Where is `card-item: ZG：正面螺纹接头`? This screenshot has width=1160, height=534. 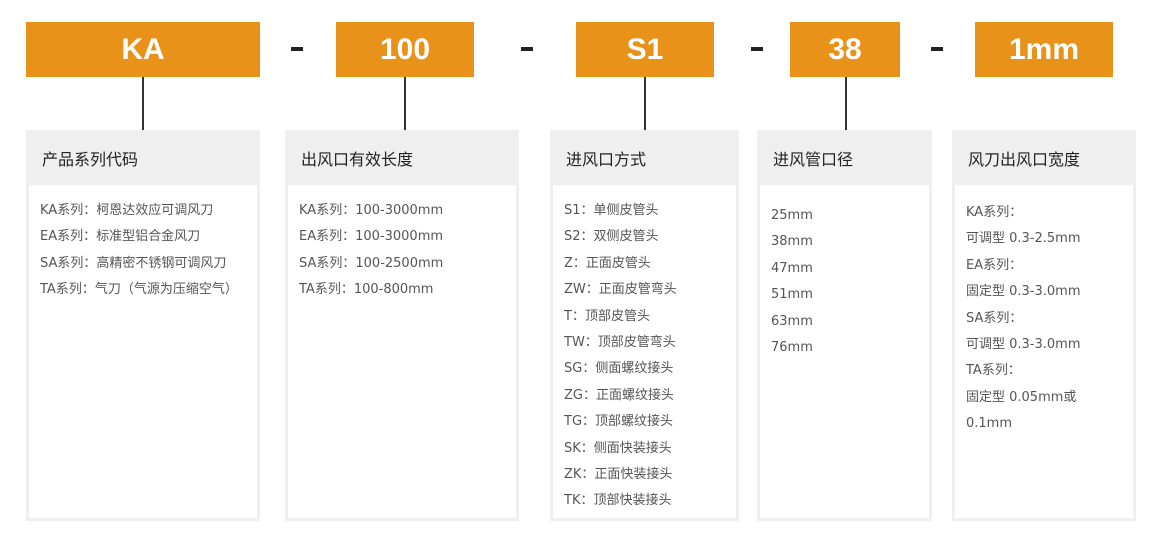
card-item: ZG：正面螺纹接头 is located at coordinates (619, 395).